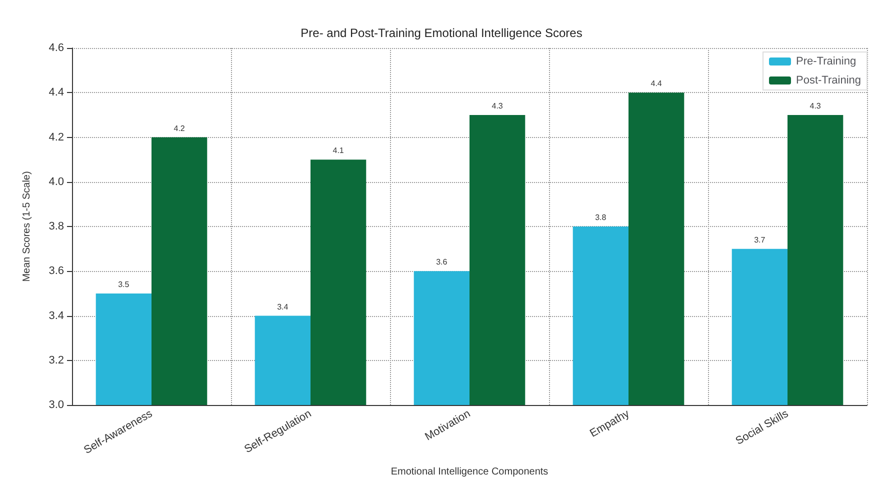  I want to click on data-label: 3.8, so click(601, 217).